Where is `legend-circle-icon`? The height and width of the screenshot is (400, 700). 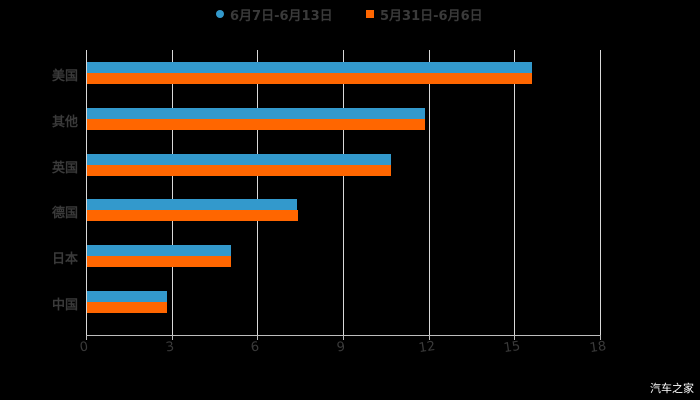 legend-circle-icon is located at coordinates (220, 14).